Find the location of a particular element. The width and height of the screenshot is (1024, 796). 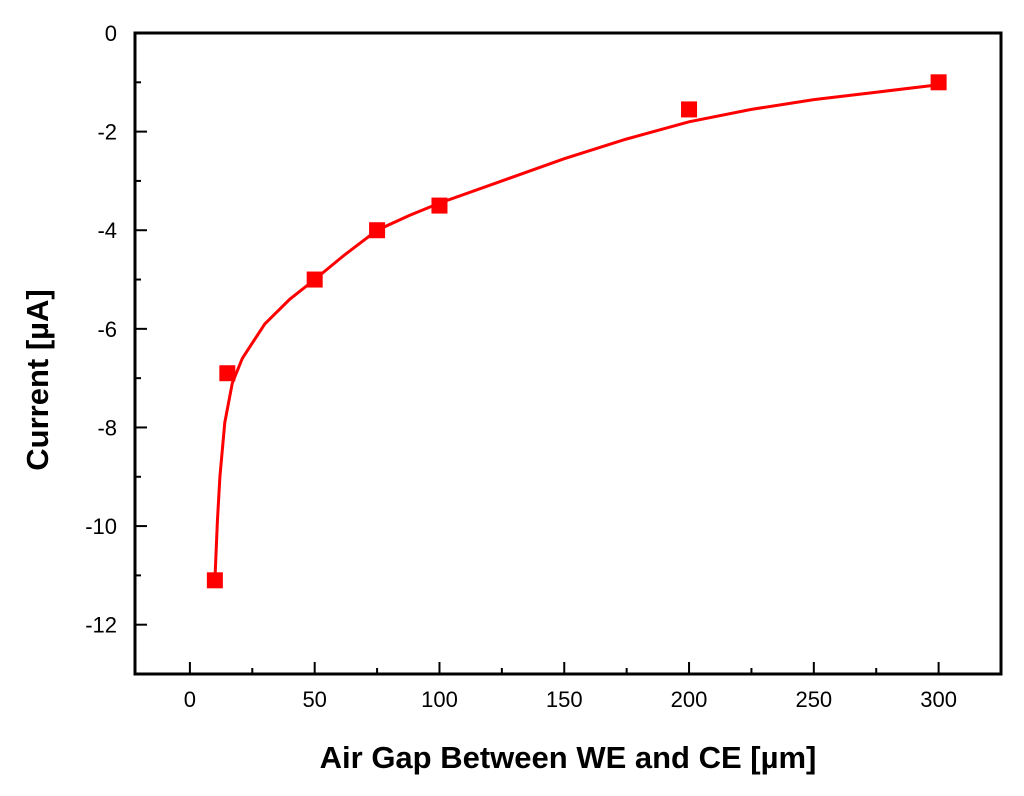

x-tick-label: 150 is located at coordinates (564, 699).